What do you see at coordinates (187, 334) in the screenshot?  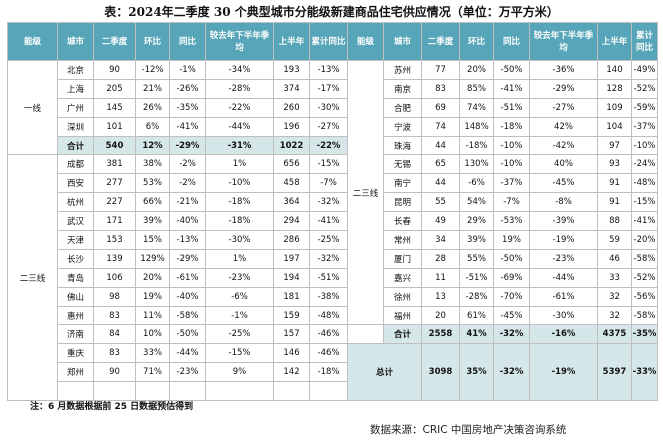 I see `left-row-cell: -50%` at bounding box center [187, 334].